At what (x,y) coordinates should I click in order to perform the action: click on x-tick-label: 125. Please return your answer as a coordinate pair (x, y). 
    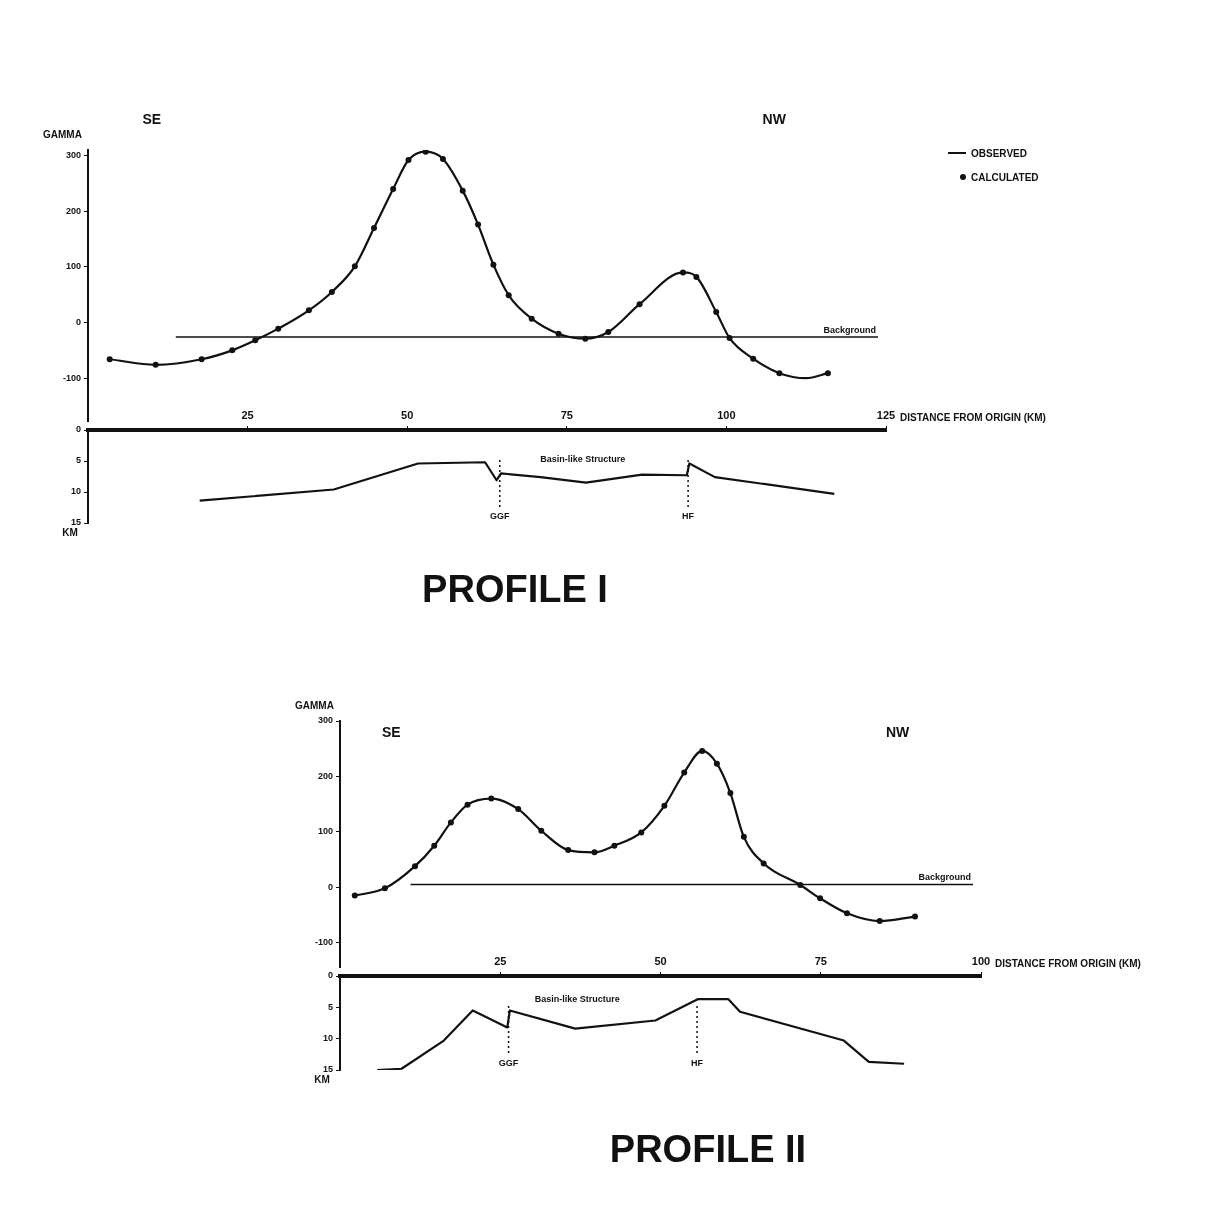
    Looking at the image, I should click on (886, 415).